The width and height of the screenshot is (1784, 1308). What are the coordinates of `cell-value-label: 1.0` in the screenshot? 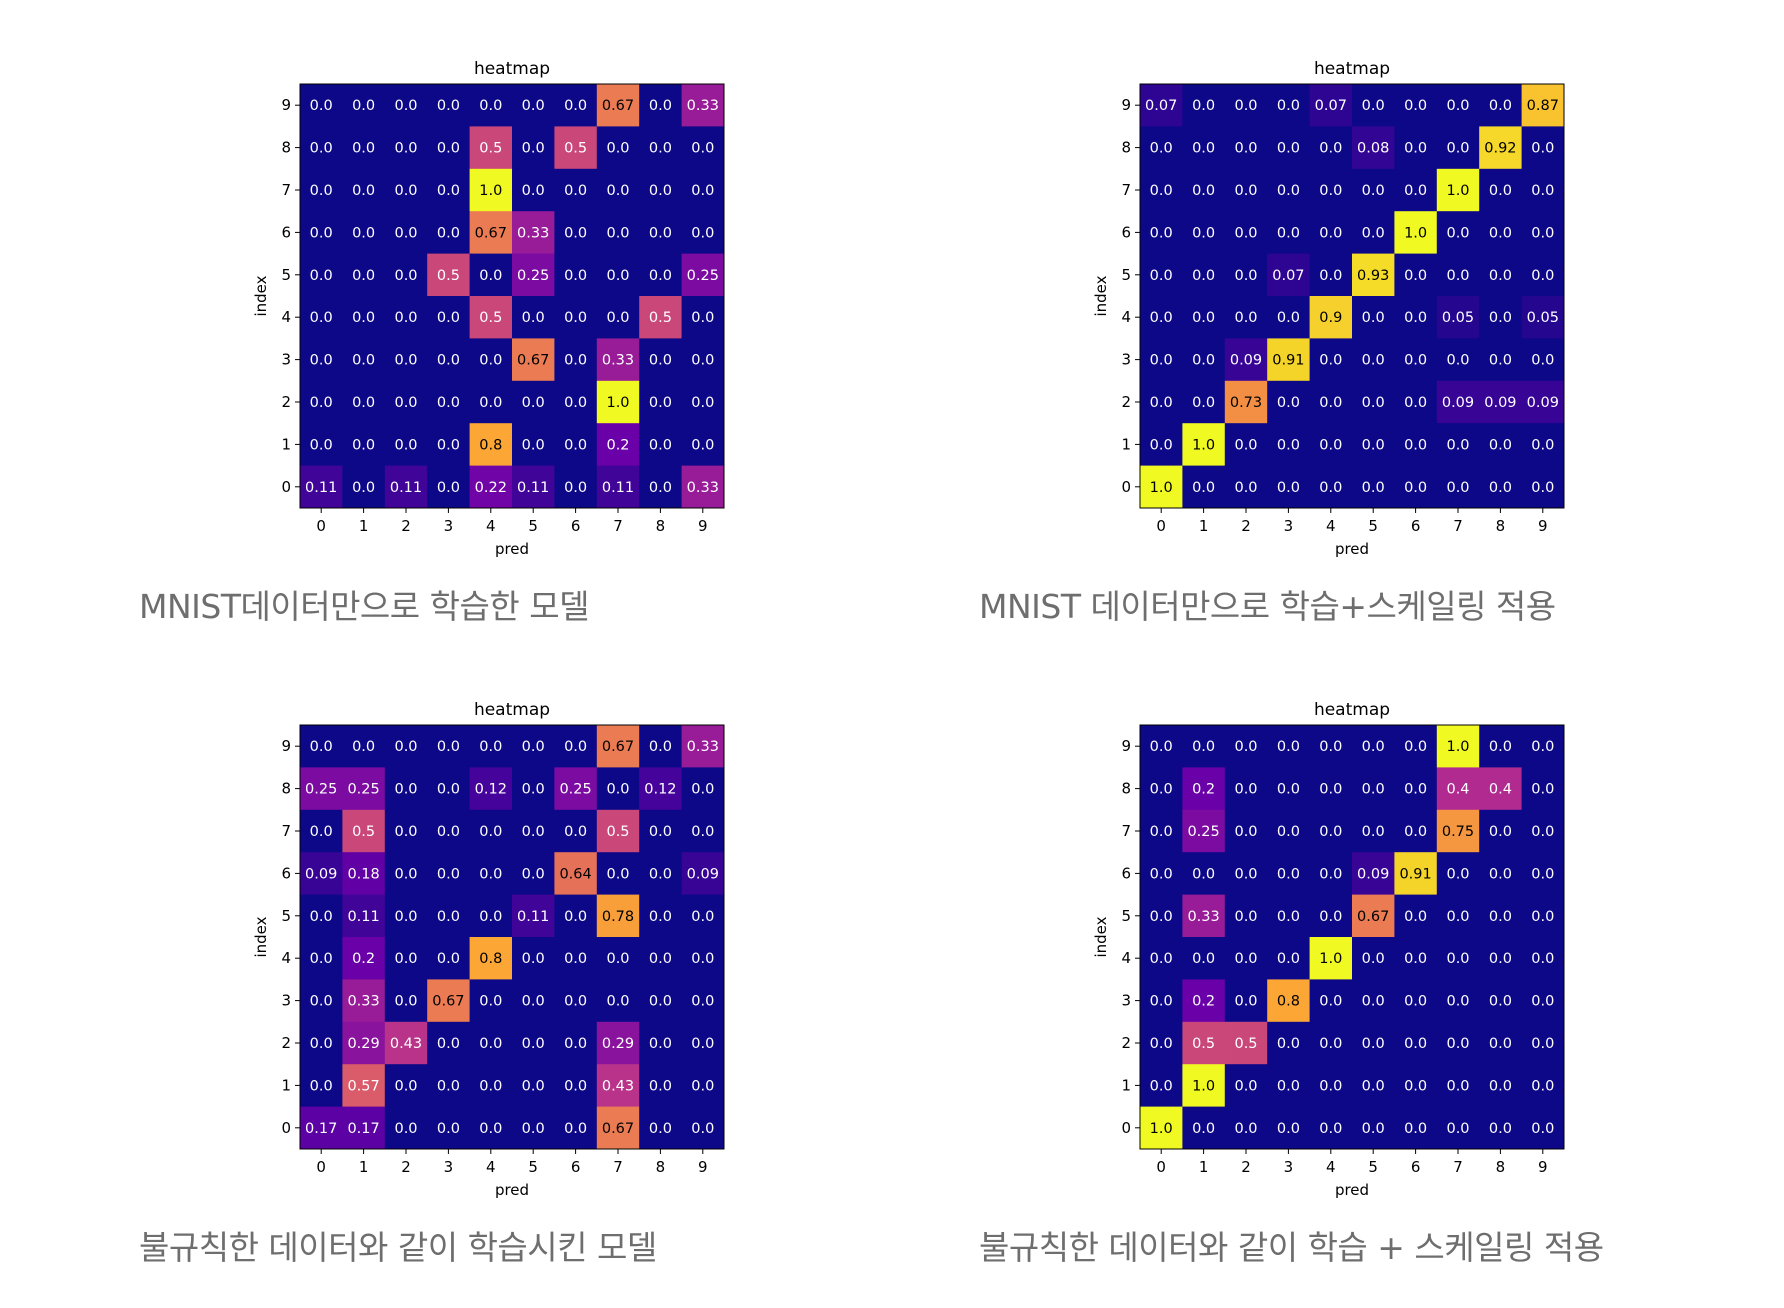 It's located at (1161, 1129).